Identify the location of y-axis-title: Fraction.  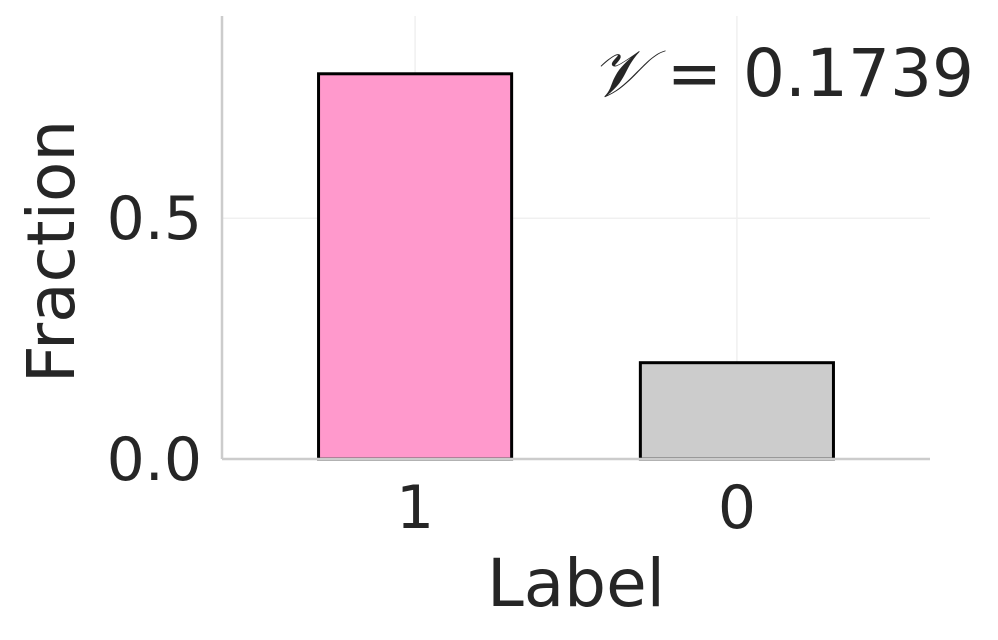
(51, 251).